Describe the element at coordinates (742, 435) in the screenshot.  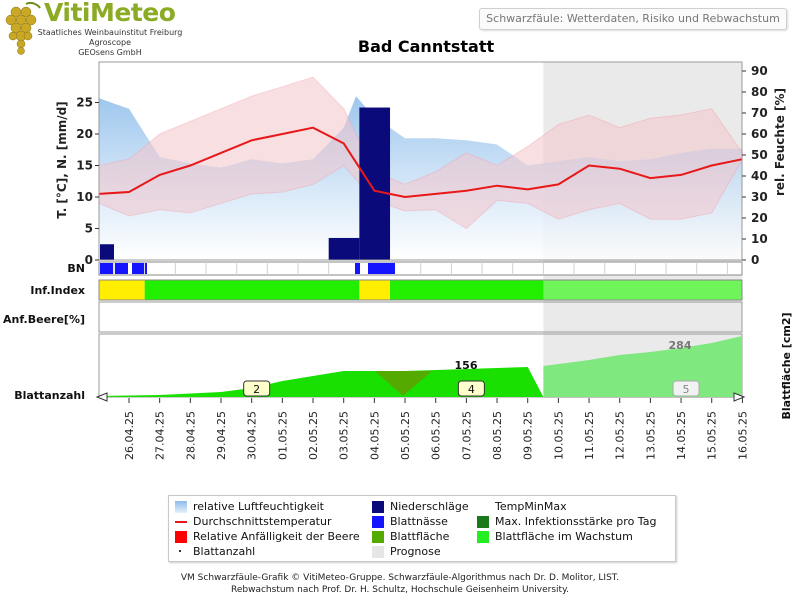
I see `x-tick-label: 16.05.25` at that location.